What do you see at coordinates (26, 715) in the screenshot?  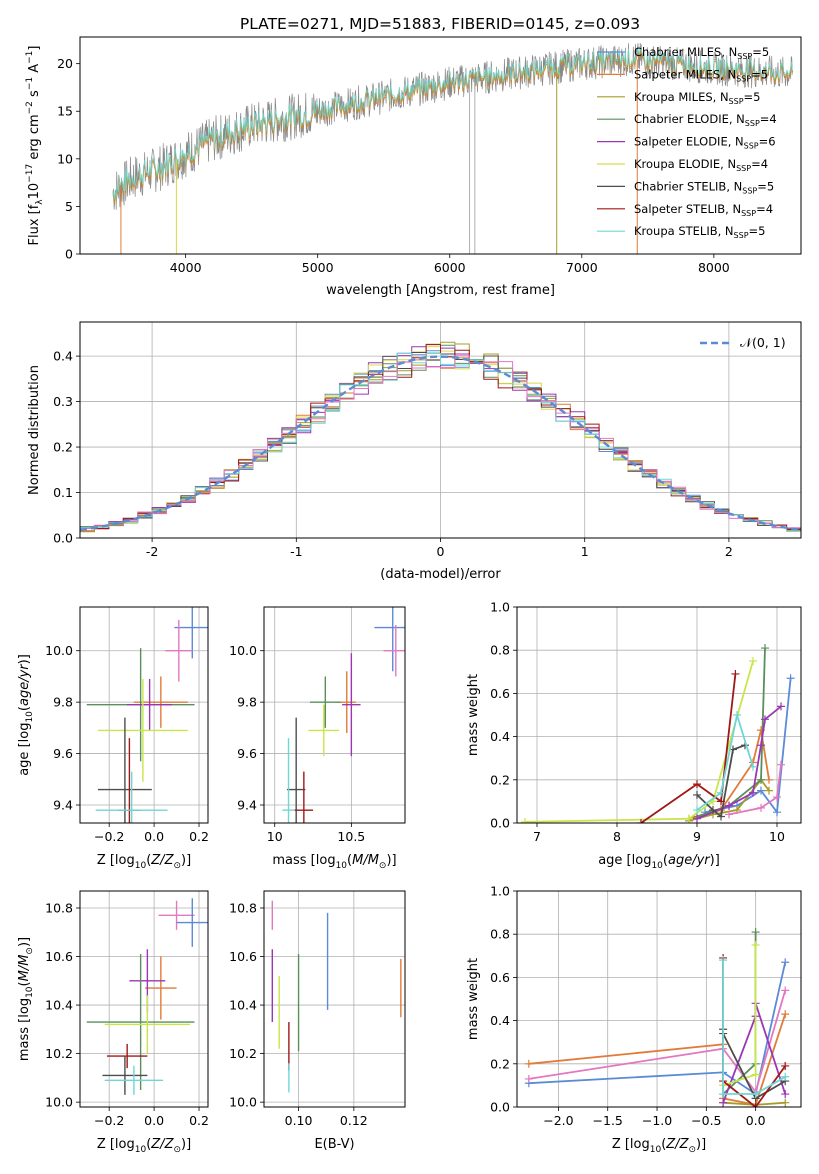 I see `y-axis-label: age [log10(age/yr)]` at bounding box center [26, 715].